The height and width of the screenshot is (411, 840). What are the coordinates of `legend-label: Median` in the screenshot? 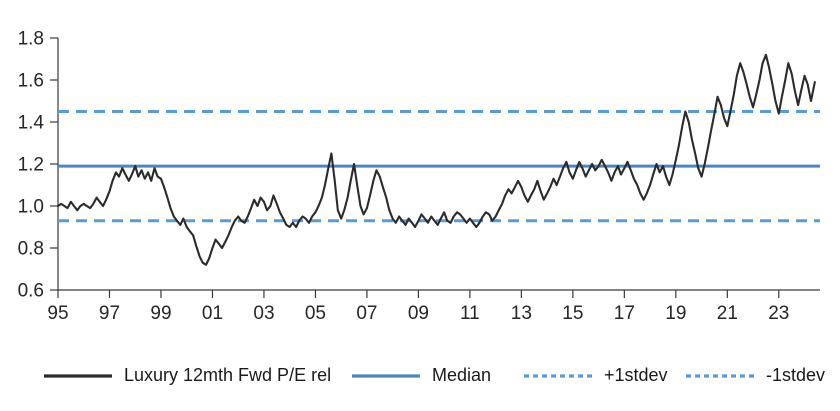 It's located at (461, 375).